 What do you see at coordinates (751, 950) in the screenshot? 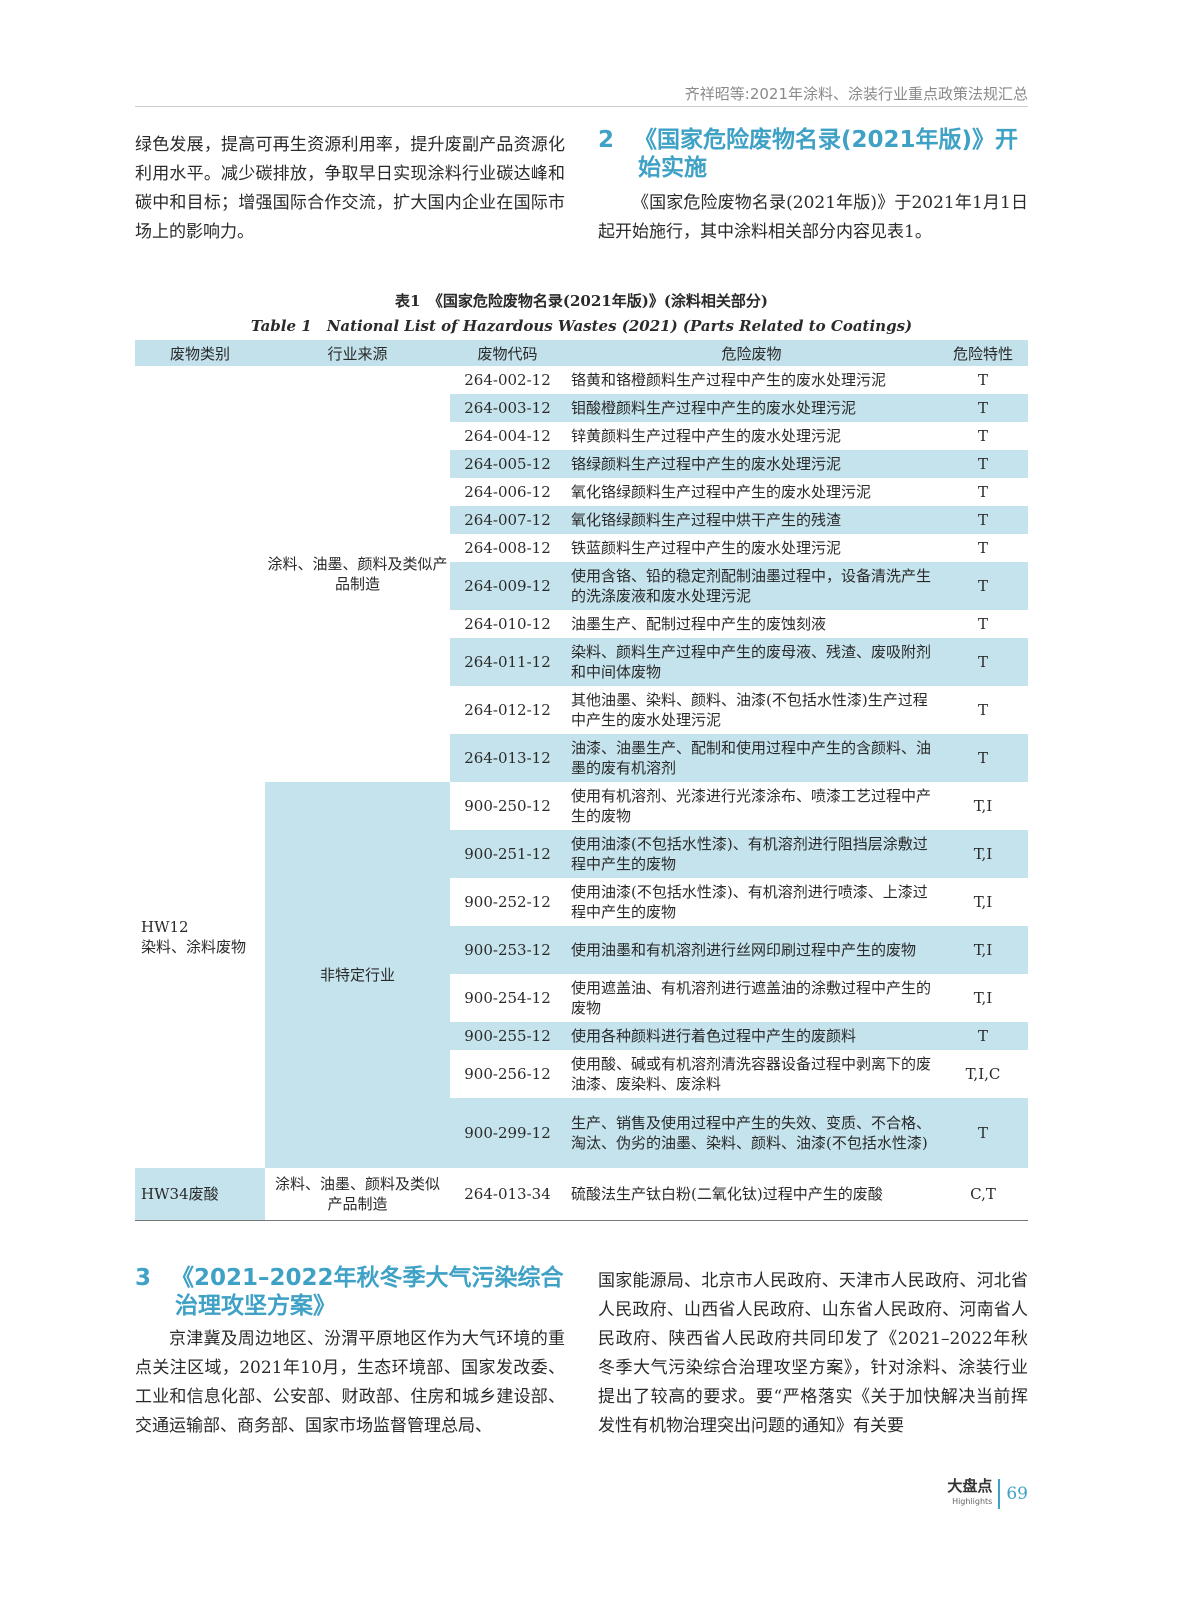
I see `waste-description-cell: 使用油墨和有机溶剂进行丝网印刷过程中产生的废物` at bounding box center [751, 950].